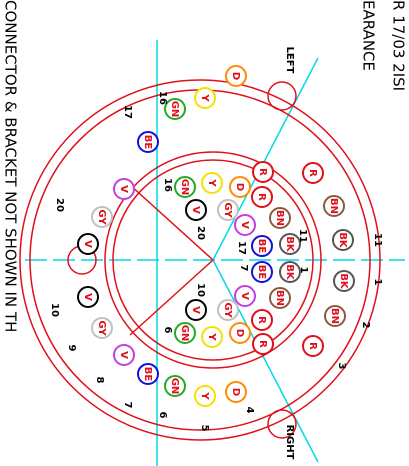 This screenshot has width=409, height=466. I want to click on footer-note: CONNECTOR & BRACKET NOT SHOWN IN TH, so click(11, 166).